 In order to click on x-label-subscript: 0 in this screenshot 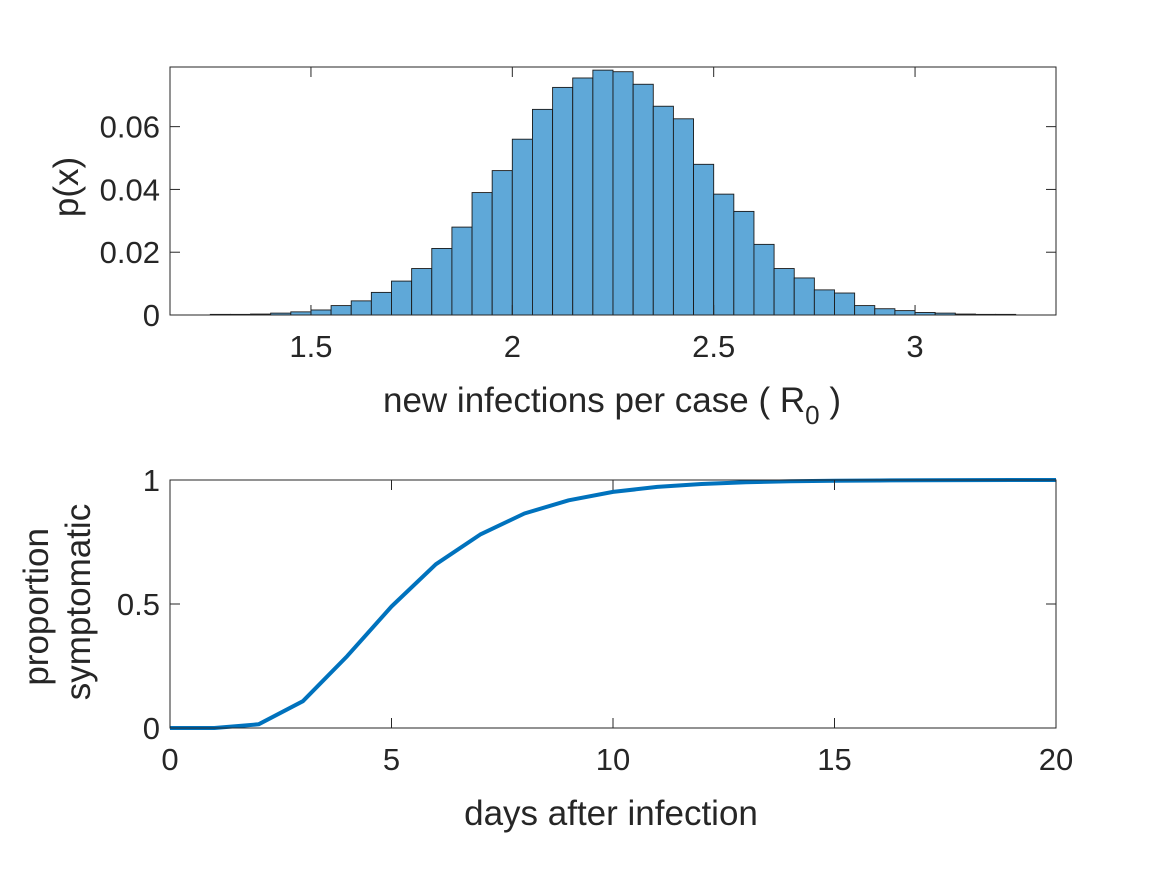, I will do `click(812, 415)`.